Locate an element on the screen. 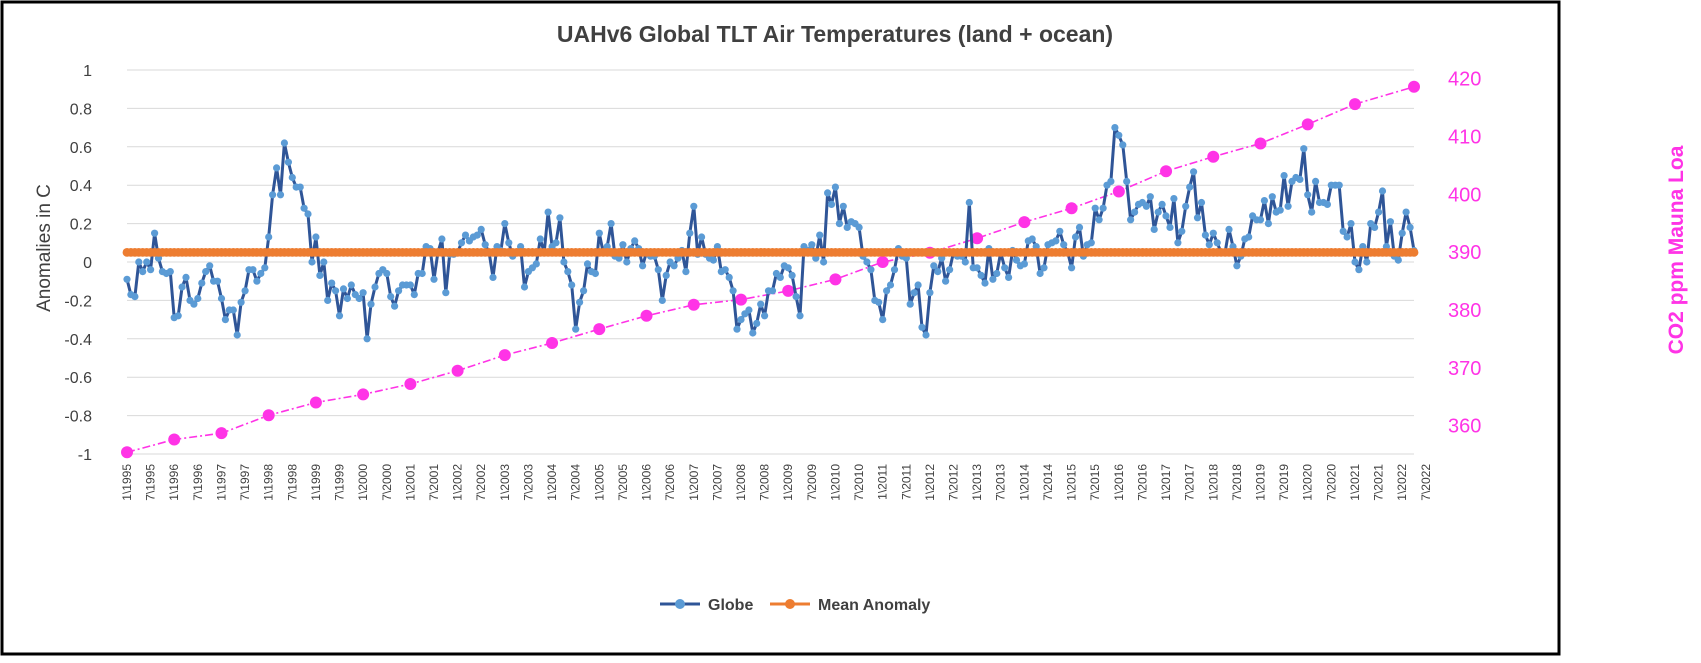 The image size is (1701, 663). x-tick-label: 1\1995 is located at coordinates (127, 482).